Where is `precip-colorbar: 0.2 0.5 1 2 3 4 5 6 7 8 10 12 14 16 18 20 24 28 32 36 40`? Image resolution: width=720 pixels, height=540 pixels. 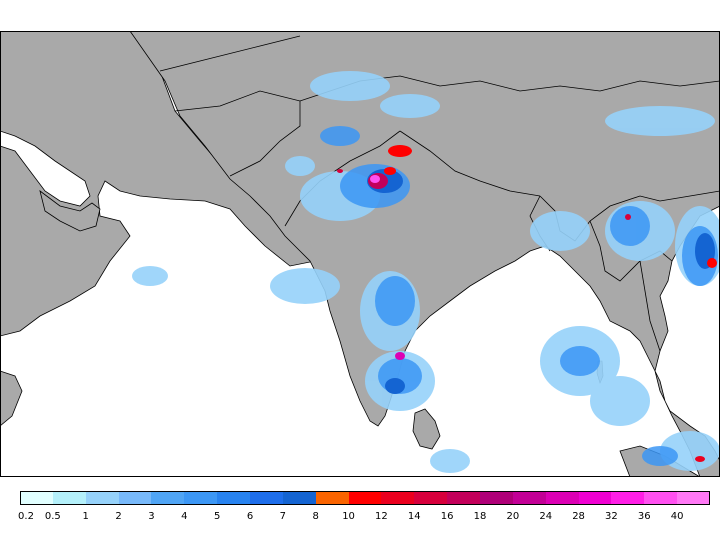
precip-colorbar: 0.2 0.5 1 2 3 4 5 6 7 8 10 12 14 16 18 20 24 28 32 36 40 is located at coordinates (364, 511).